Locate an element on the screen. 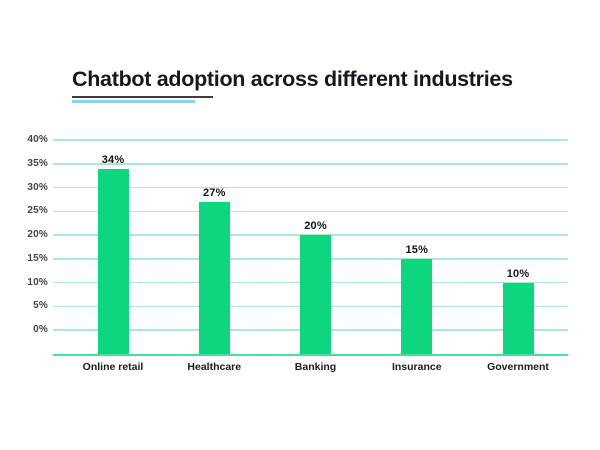 The width and height of the screenshot is (600, 450). title-underline-blue is located at coordinates (133, 101).